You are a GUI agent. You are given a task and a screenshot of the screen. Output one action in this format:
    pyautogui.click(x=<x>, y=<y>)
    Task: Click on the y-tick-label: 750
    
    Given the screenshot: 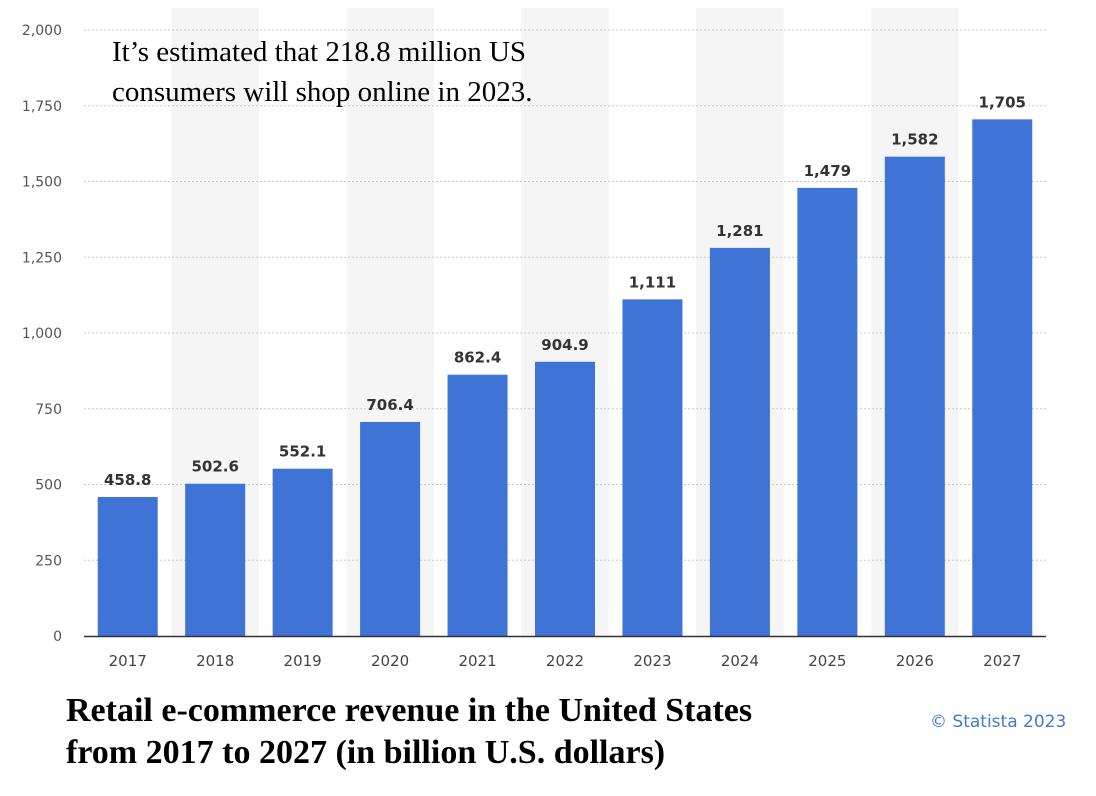 What is the action you would take?
    pyautogui.click(x=48, y=410)
    